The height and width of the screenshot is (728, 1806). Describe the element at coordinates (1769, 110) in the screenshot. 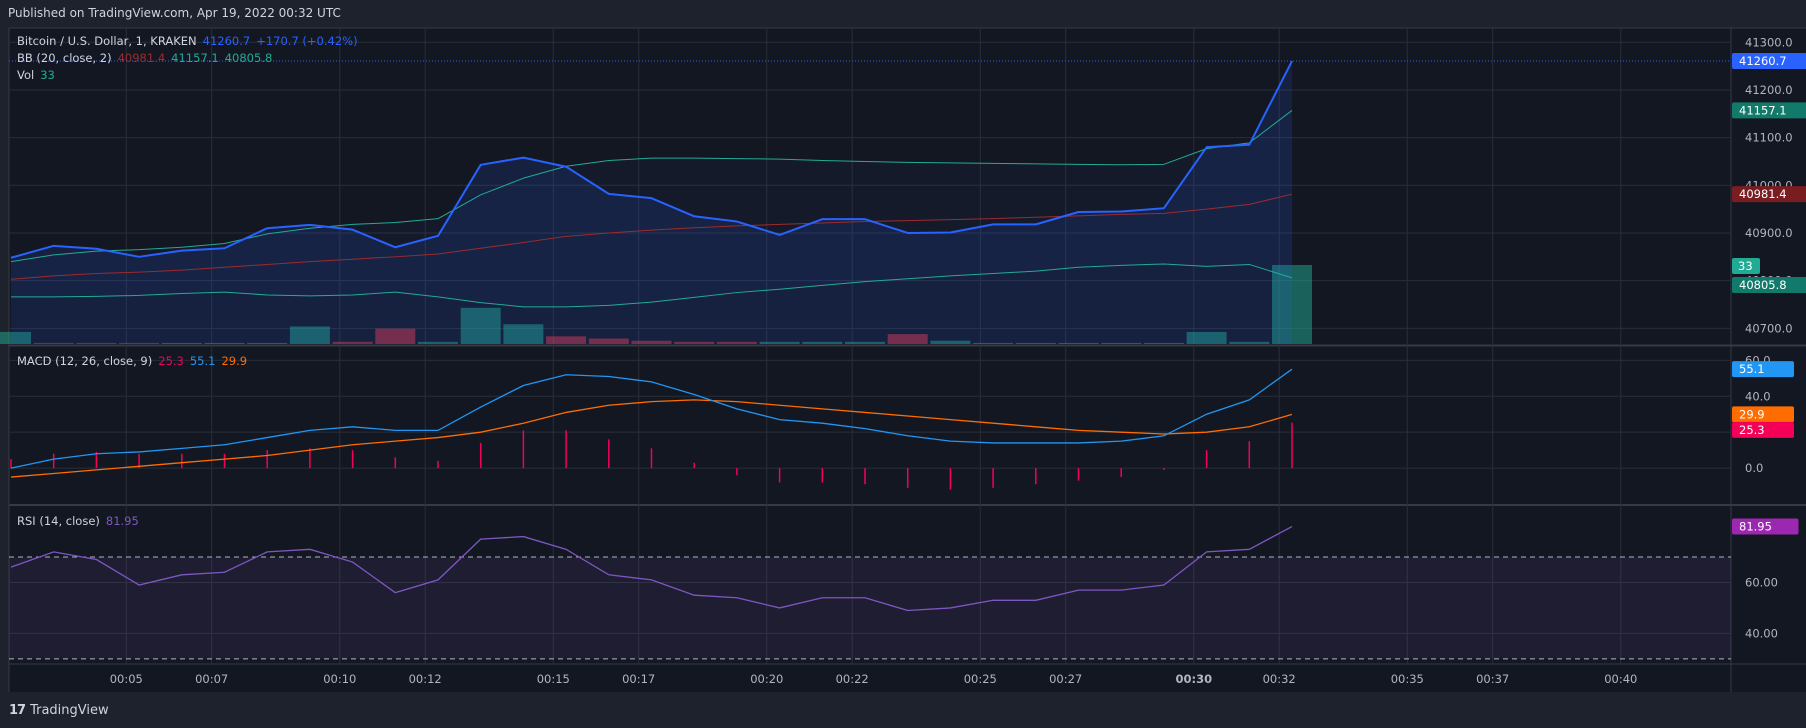

I see `bb-upper-marker` at that location.